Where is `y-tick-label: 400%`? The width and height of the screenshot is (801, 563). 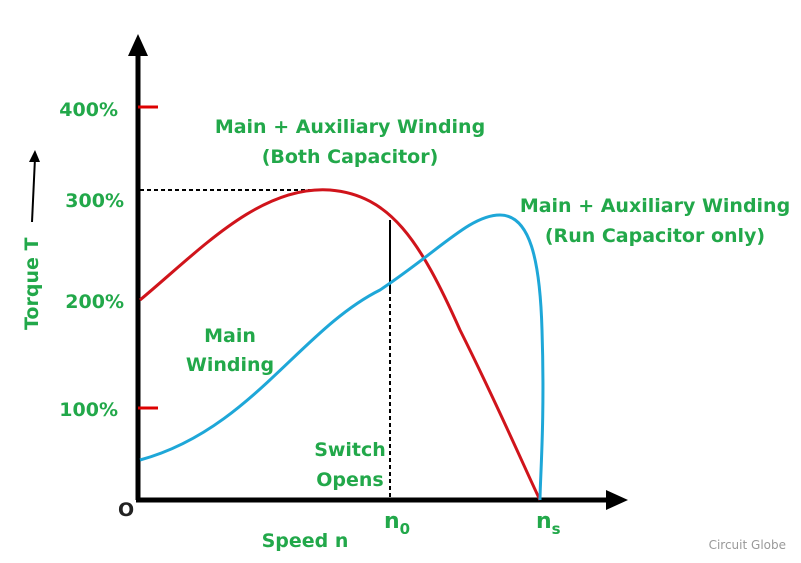 y-tick-label: 400% is located at coordinates (88, 110).